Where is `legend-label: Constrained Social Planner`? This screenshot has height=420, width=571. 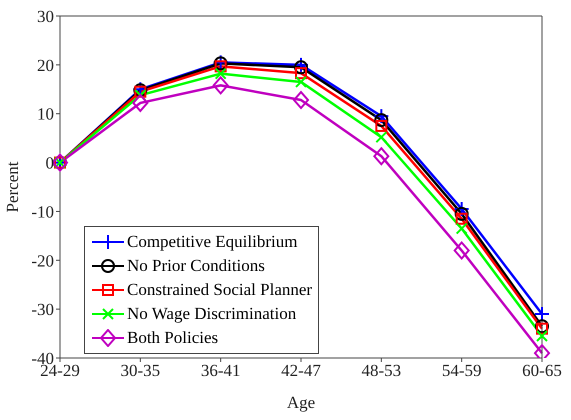 legend-label: Constrained Social Planner is located at coordinates (219, 290).